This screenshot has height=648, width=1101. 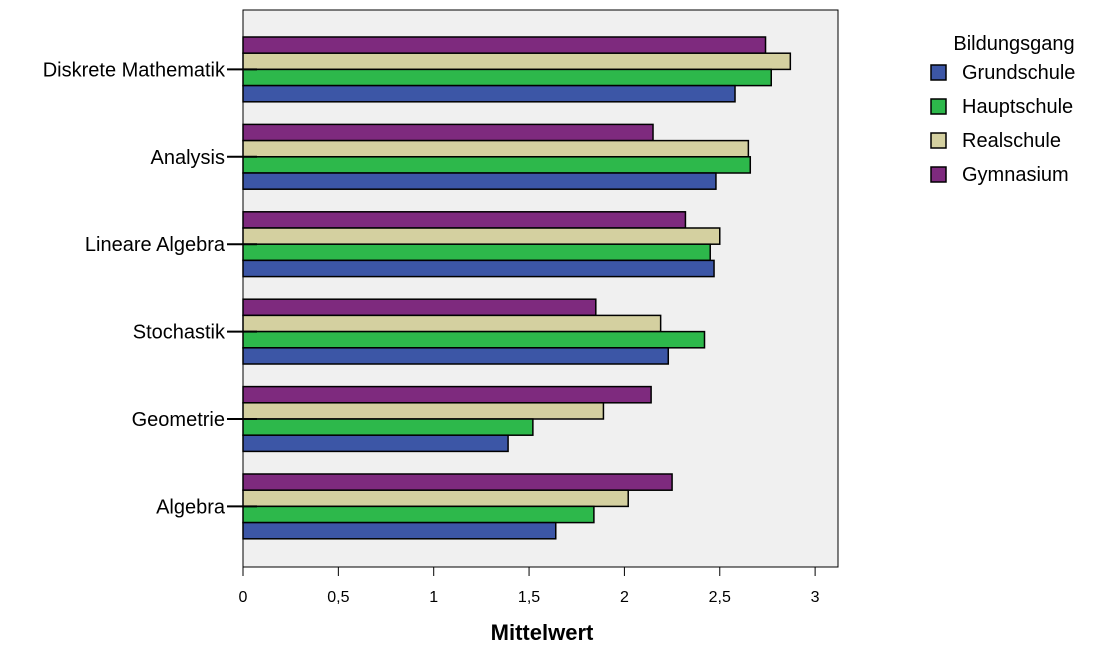 I want to click on x-axis-title: Mittelwert, so click(x=542, y=632).